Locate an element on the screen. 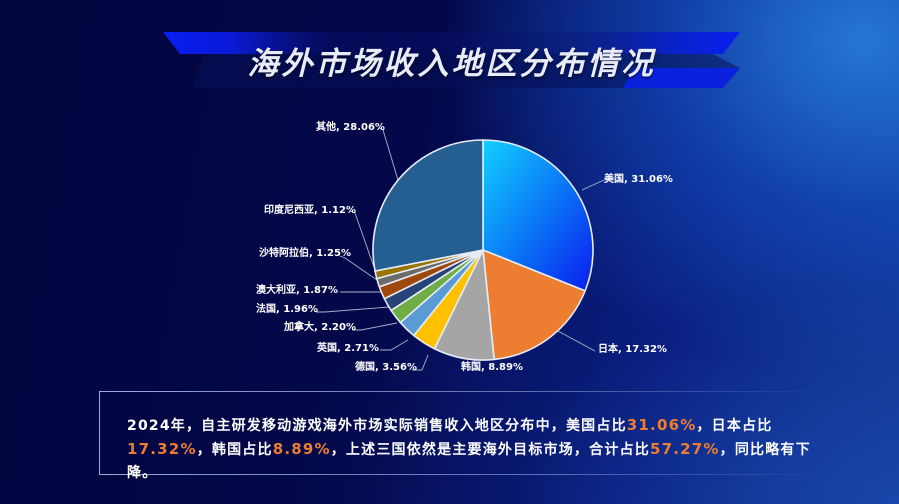 This screenshot has width=899, height=504. highlight-value: 31.06% is located at coordinates (661, 425).